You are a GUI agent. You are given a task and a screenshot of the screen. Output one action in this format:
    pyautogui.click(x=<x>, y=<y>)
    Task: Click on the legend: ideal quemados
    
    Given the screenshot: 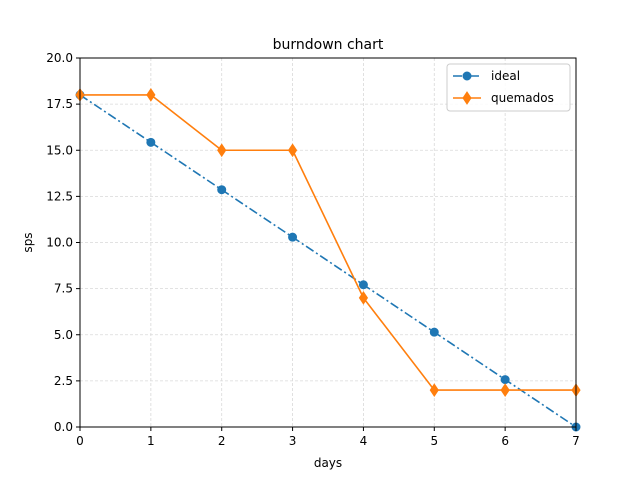 What is the action you would take?
    pyautogui.click(x=508, y=87)
    